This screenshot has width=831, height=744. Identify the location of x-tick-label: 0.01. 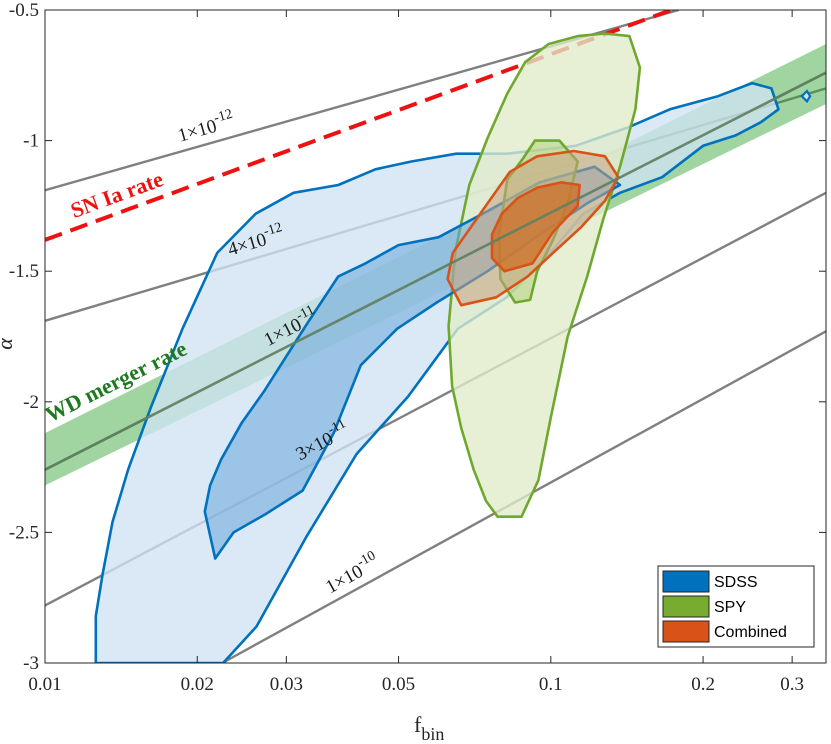
(44, 684).